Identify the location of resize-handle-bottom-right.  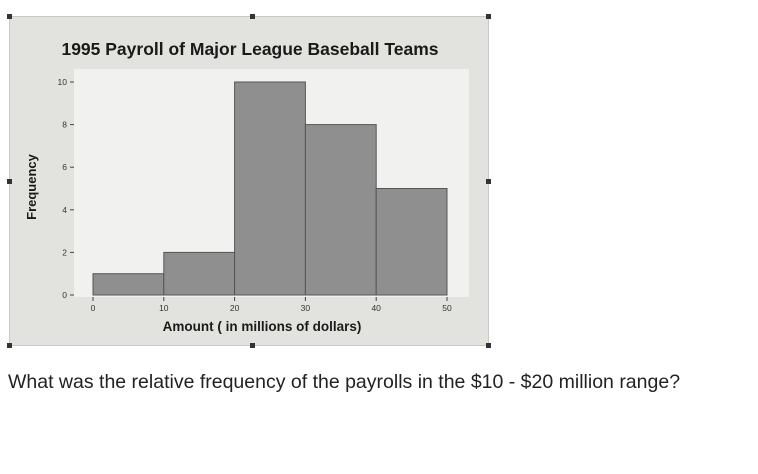
(488, 345).